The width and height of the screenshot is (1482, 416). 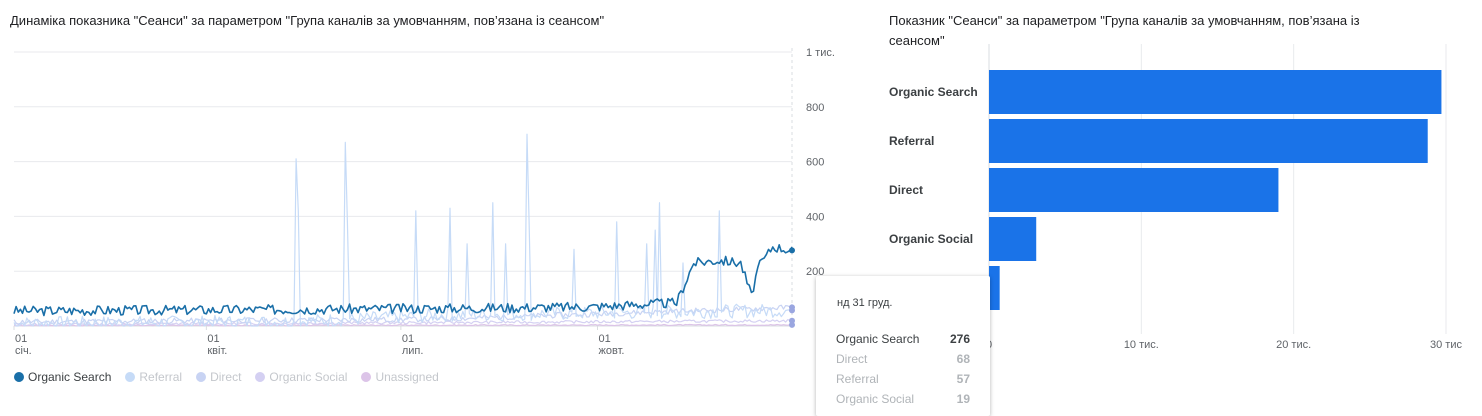 What do you see at coordinates (878, 339) in the screenshot?
I see `tooltip-label: Organic Search` at bounding box center [878, 339].